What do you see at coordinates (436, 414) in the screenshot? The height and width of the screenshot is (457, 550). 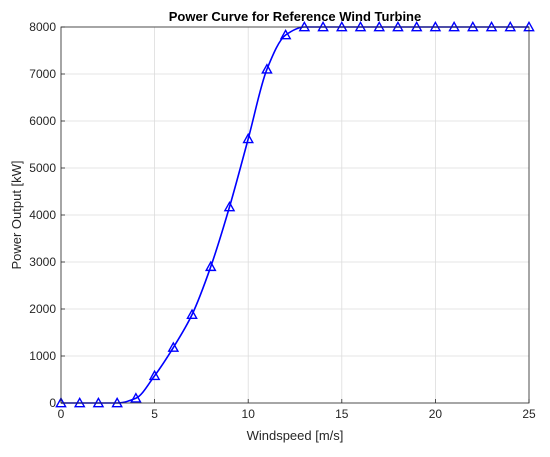 I see `x-tick-label: 20` at bounding box center [436, 414].